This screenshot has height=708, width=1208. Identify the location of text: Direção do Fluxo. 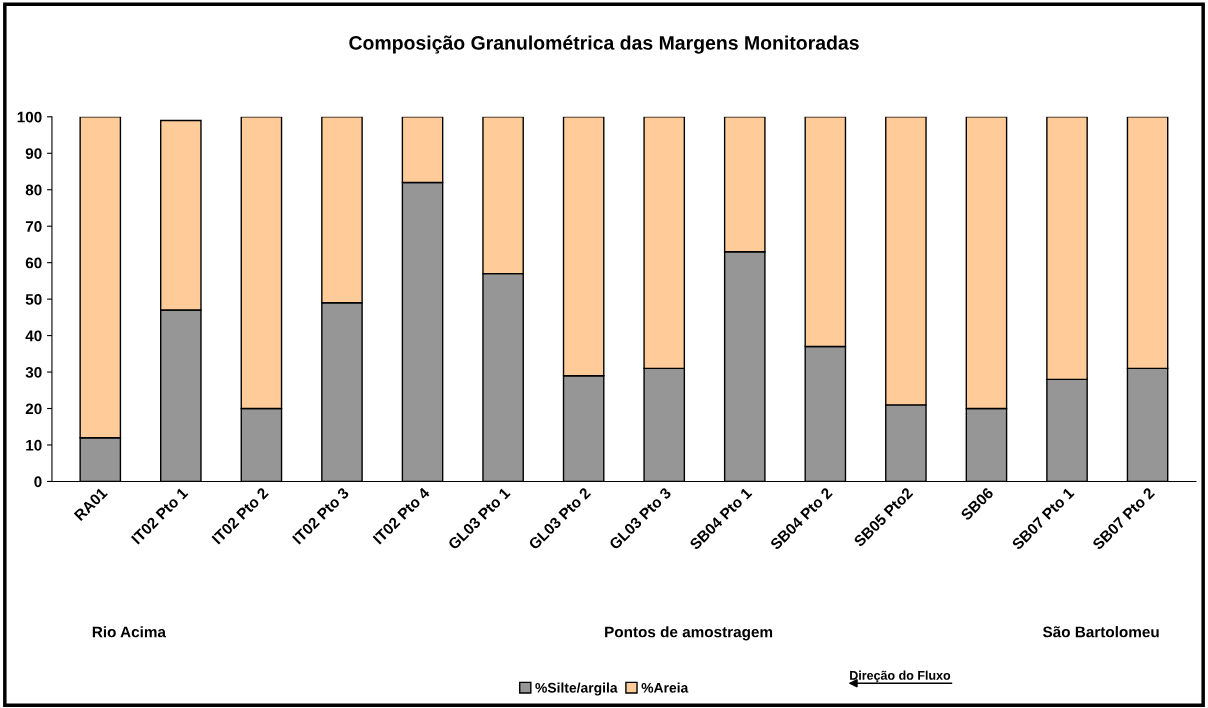
(900, 676).